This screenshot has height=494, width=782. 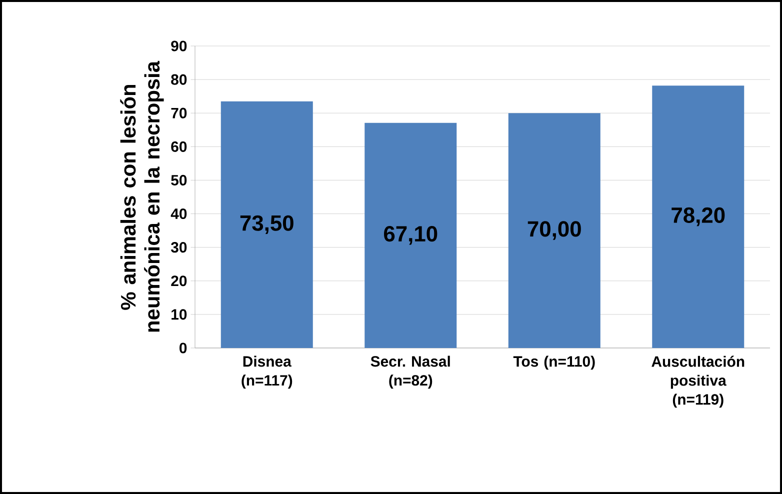 What do you see at coordinates (178, 247) in the screenshot?
I see `y-tick-label: 30` at bounding box center [178, 247].